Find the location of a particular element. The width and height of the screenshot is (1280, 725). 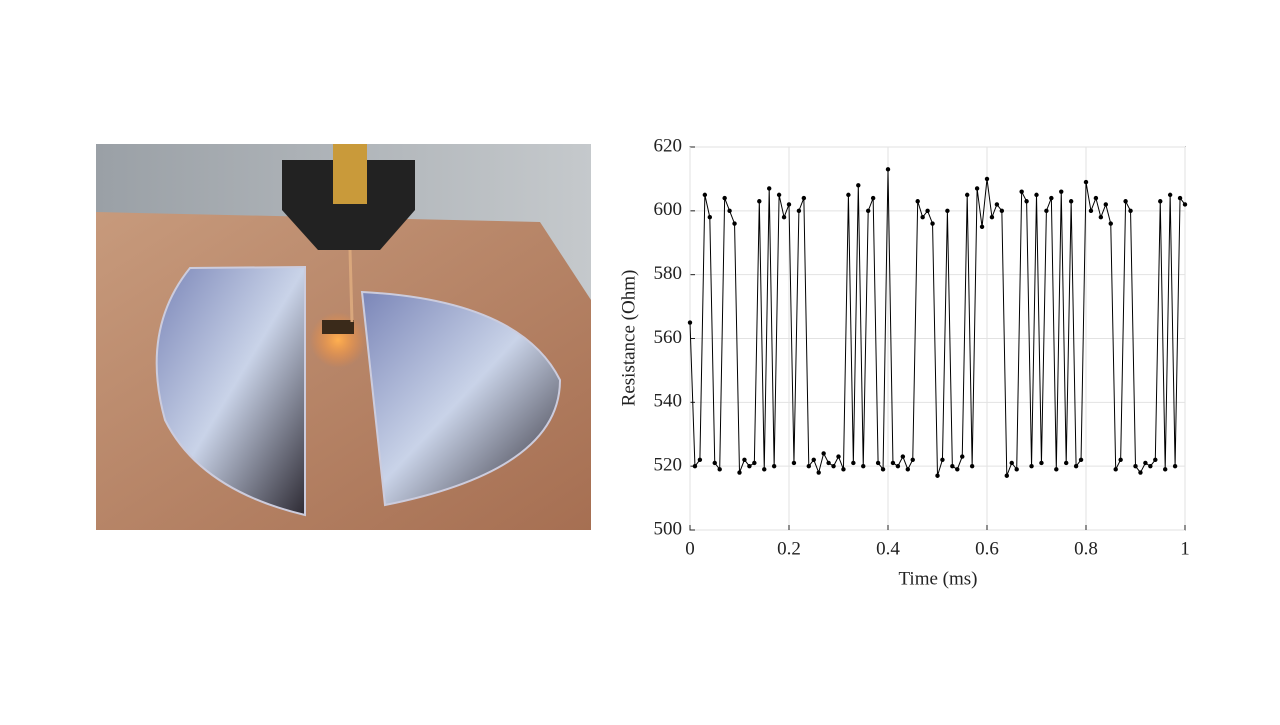

x-tick-label: 0.4 is located at coordinates (888, 548).